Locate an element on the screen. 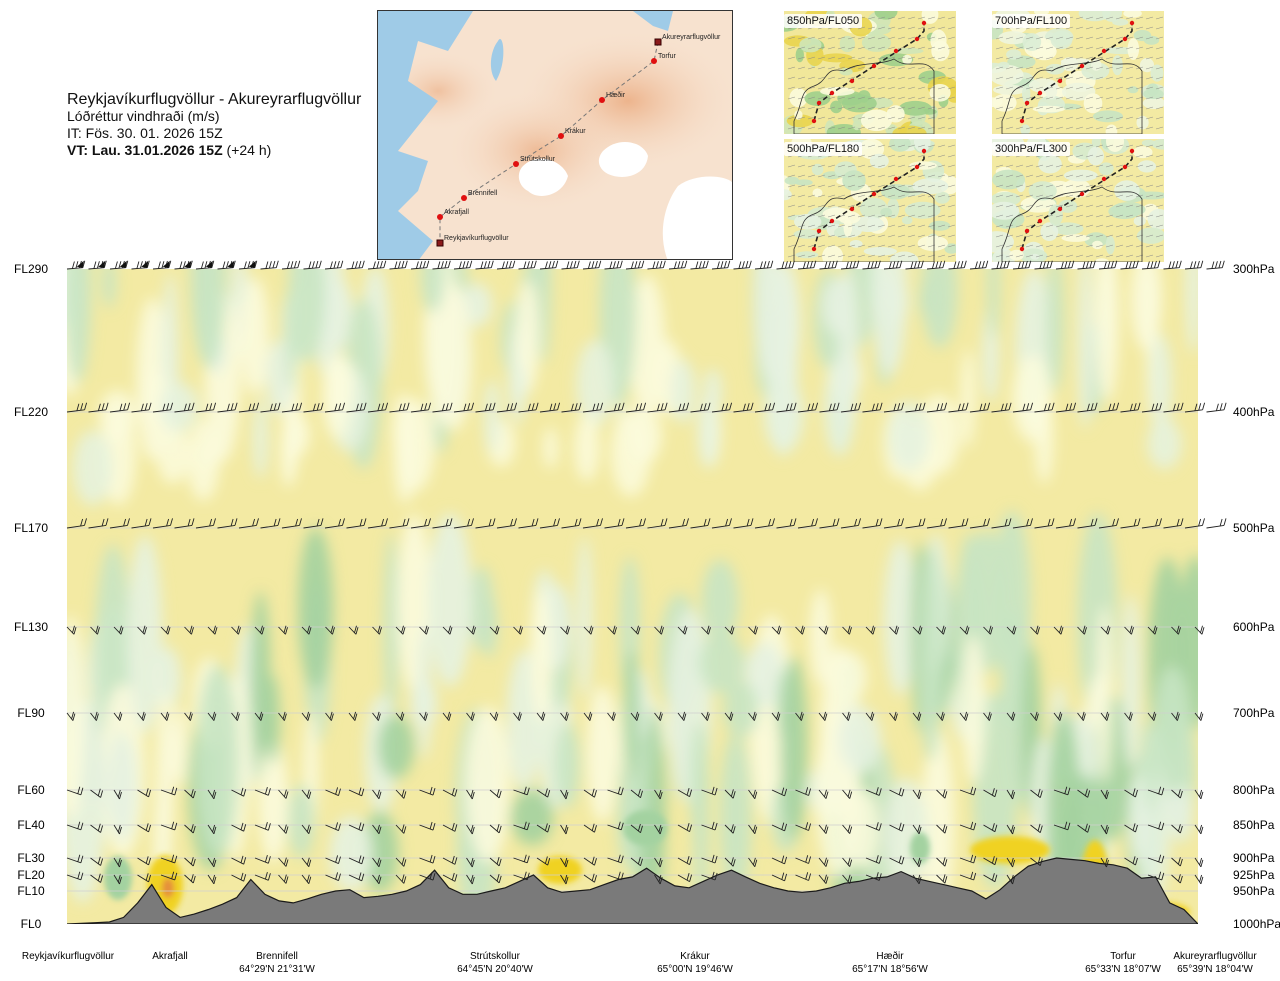 This screenshot has height=981, width=1280. waypoint-coords: 65°39'N 18°04'W is located at coordinates (1215, 969).